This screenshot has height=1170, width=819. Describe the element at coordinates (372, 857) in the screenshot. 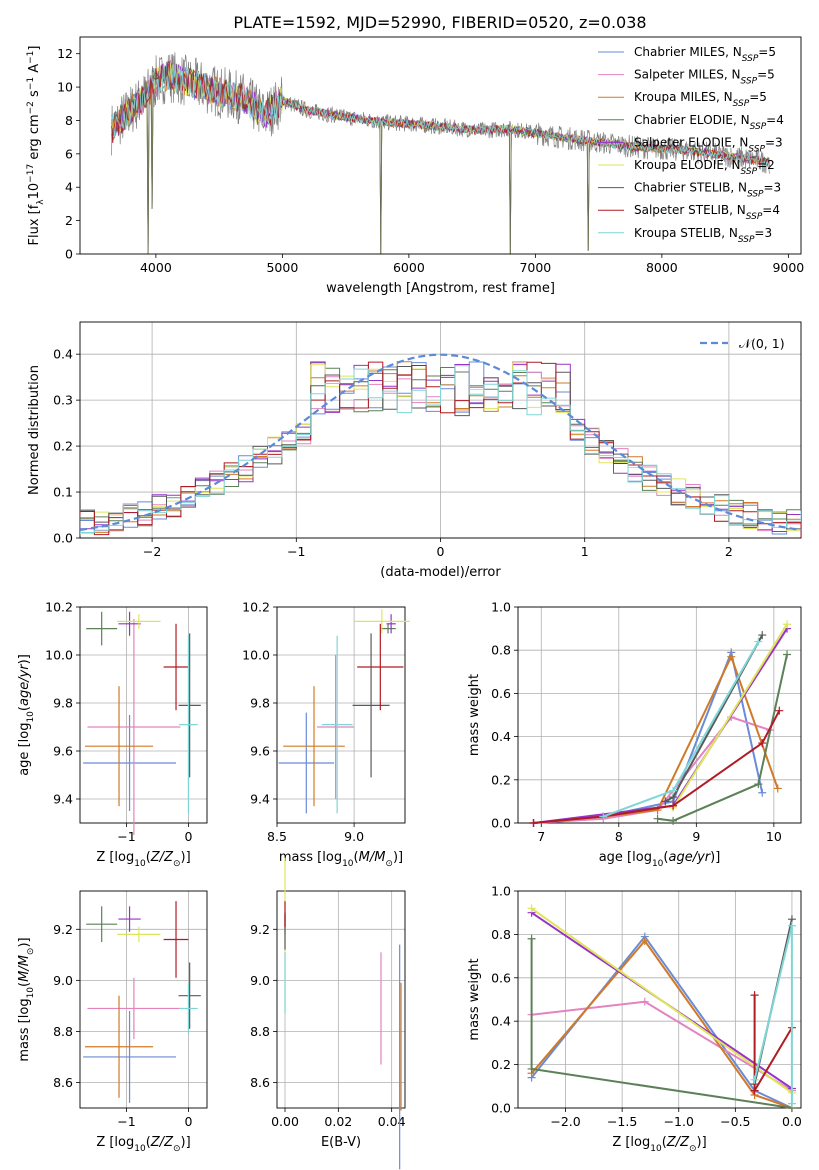

I see `label-part: M/M` at that location.